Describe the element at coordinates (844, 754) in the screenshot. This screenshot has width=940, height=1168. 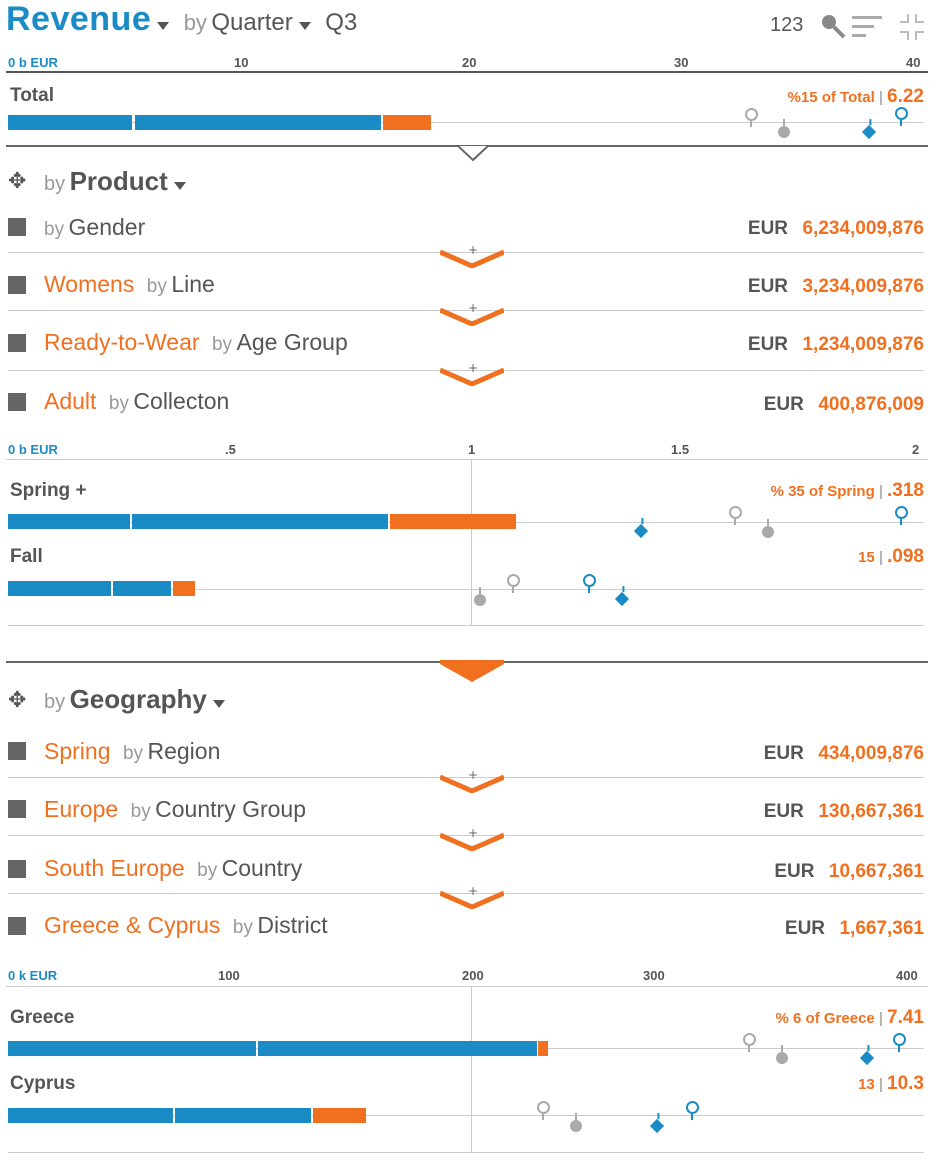
I see `geography-level-1-total: EUR 434,009,876` at that location.